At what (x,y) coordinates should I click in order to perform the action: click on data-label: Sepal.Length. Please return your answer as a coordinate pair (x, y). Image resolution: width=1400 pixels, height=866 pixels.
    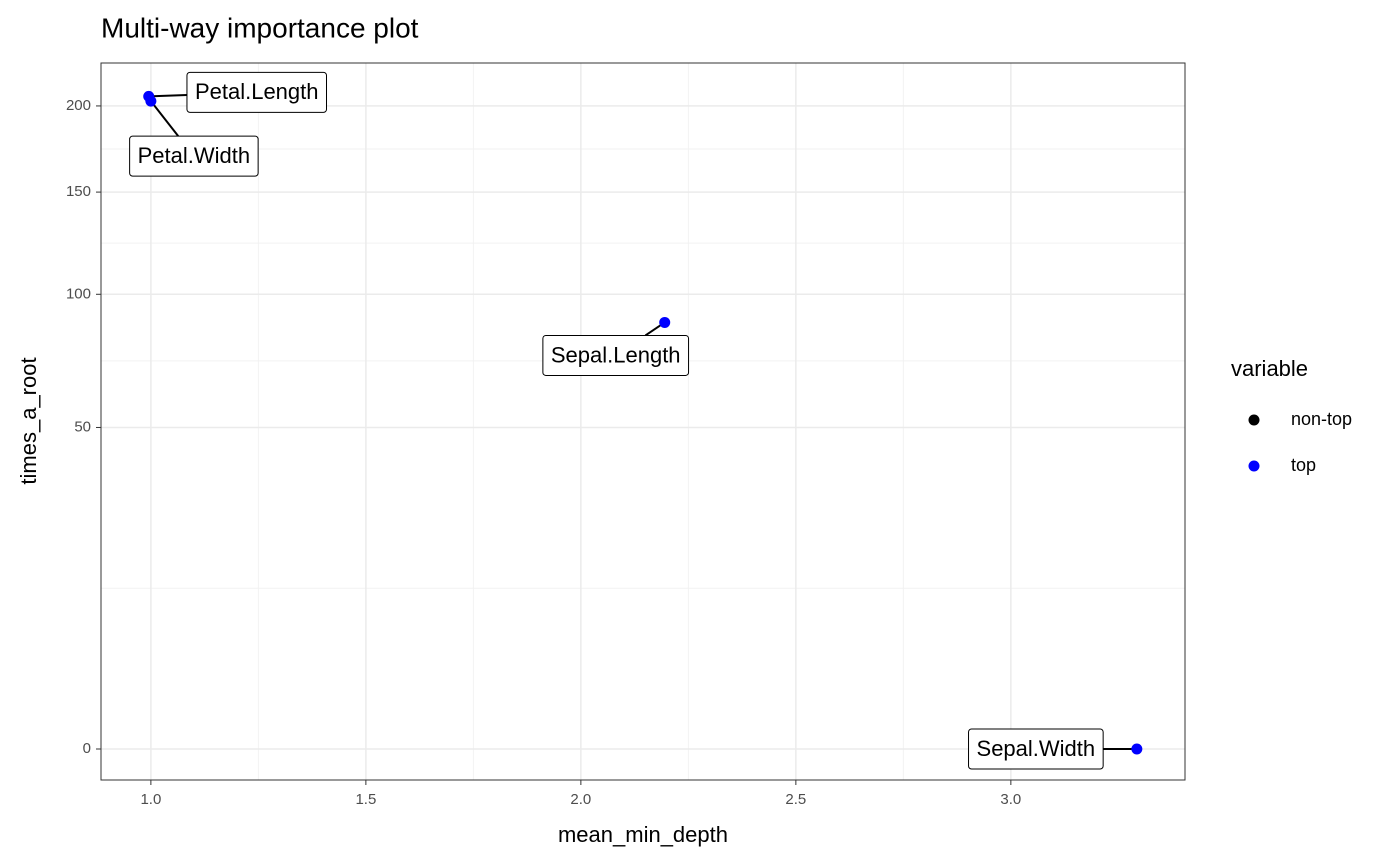
    Looking at the image, I should click on (616, 354).